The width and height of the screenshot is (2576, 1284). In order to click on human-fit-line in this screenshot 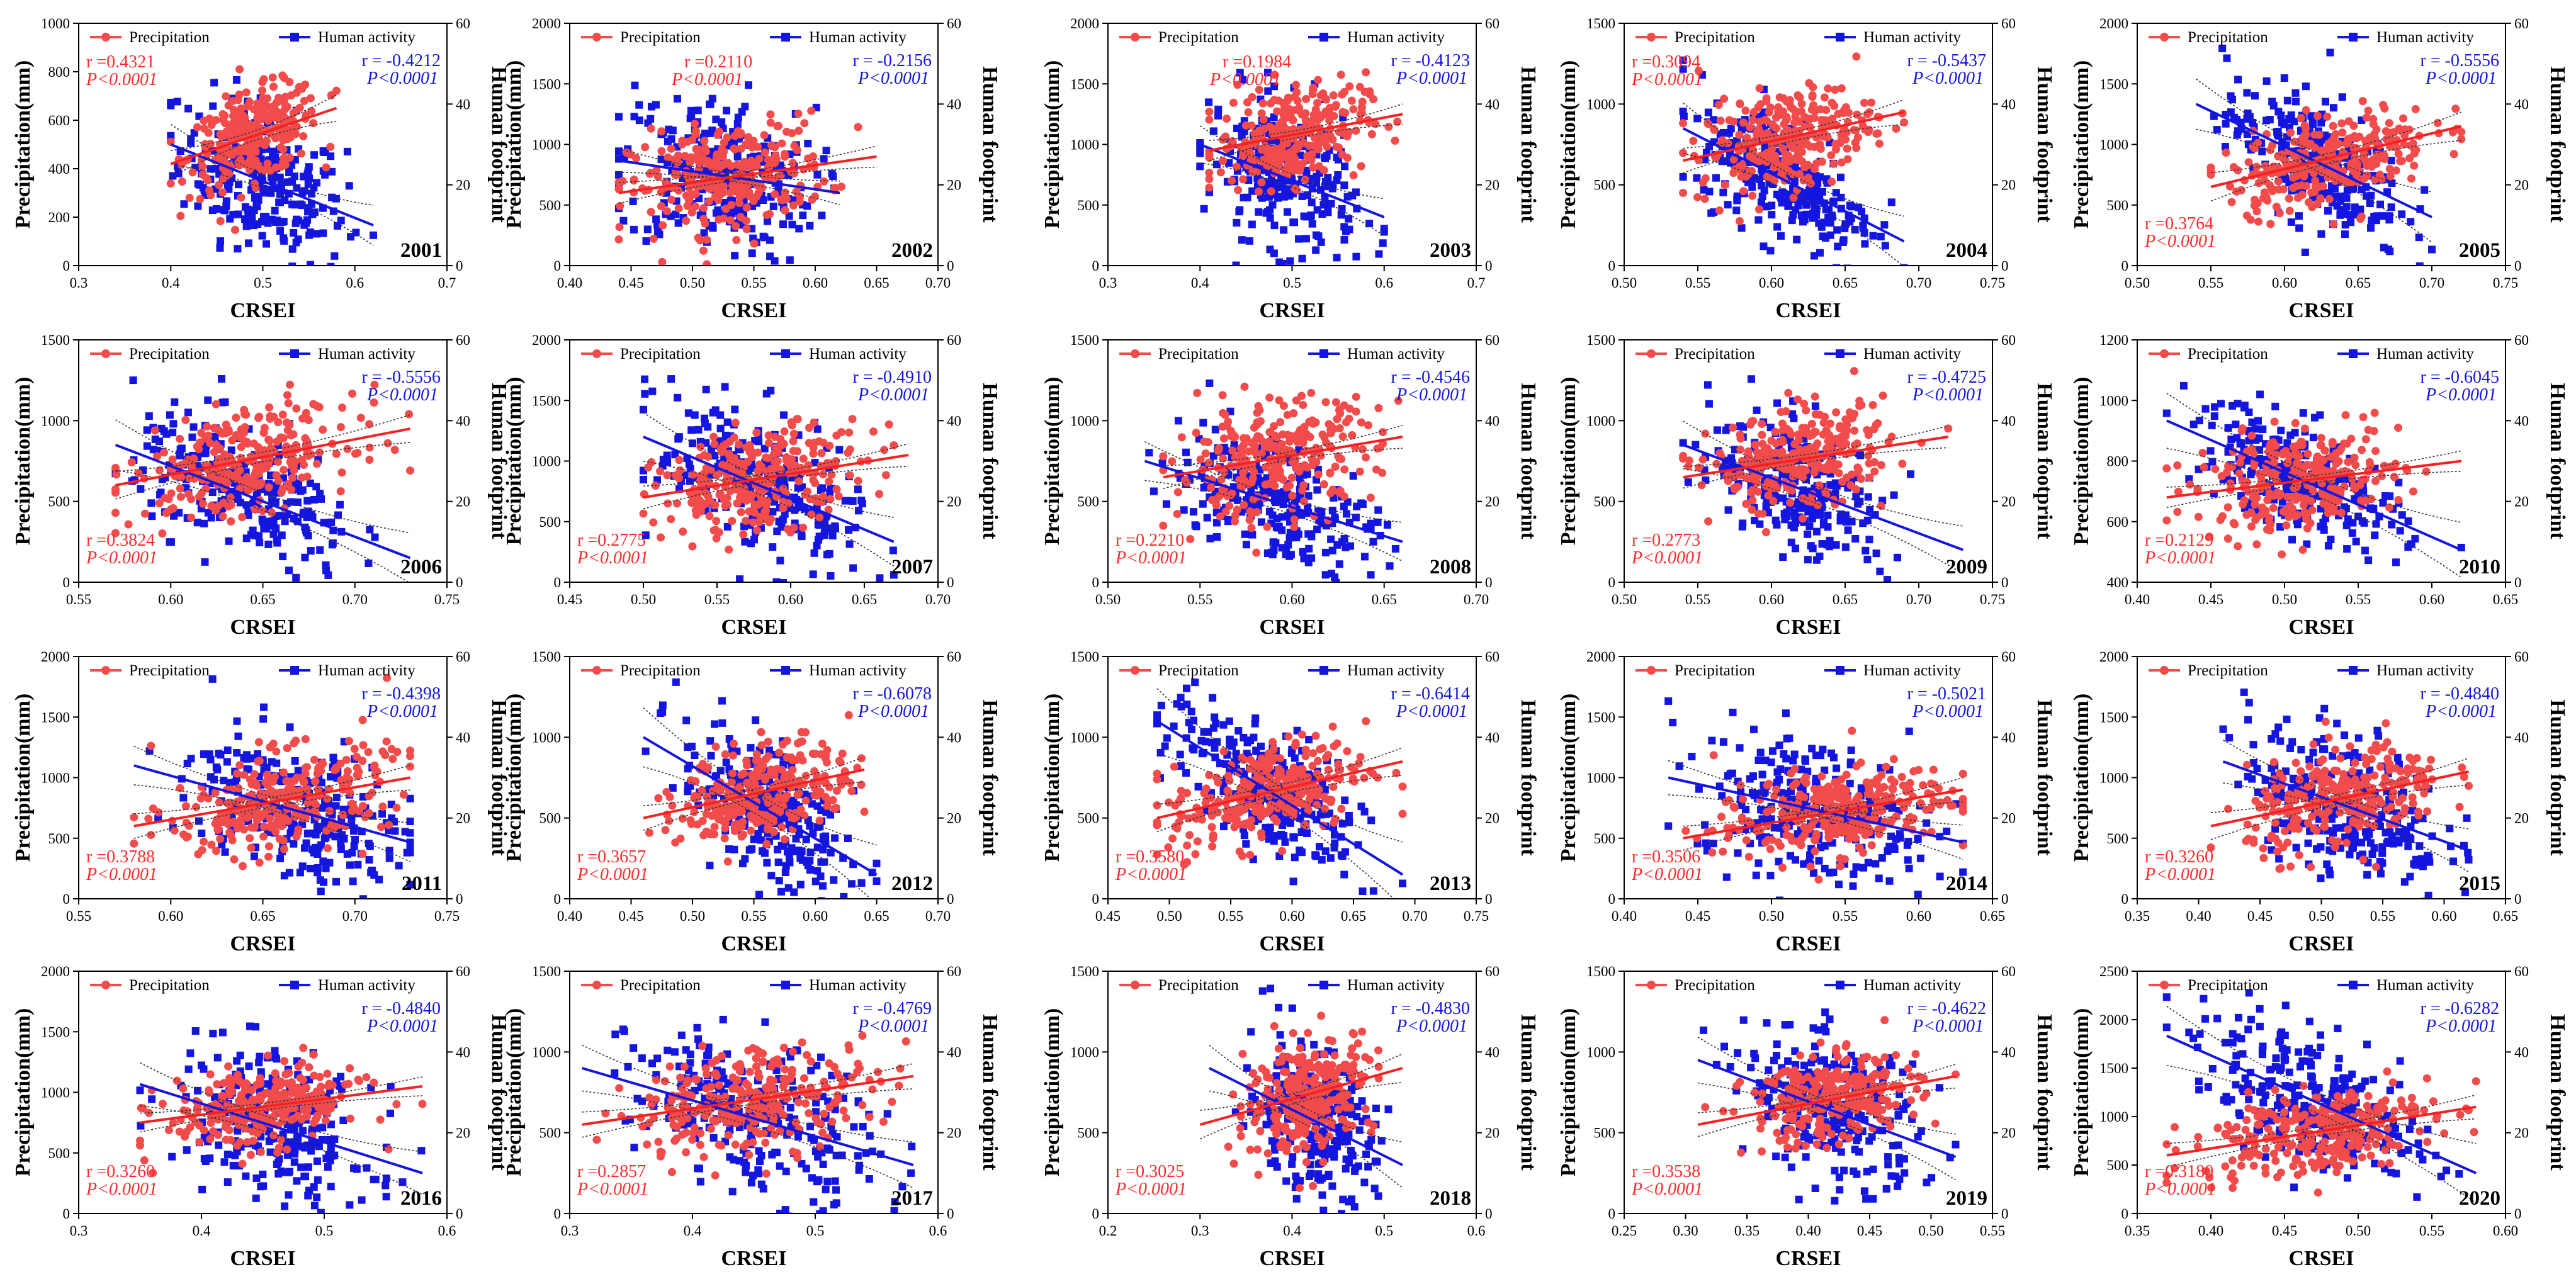, I will do `click(1273, 501)`.